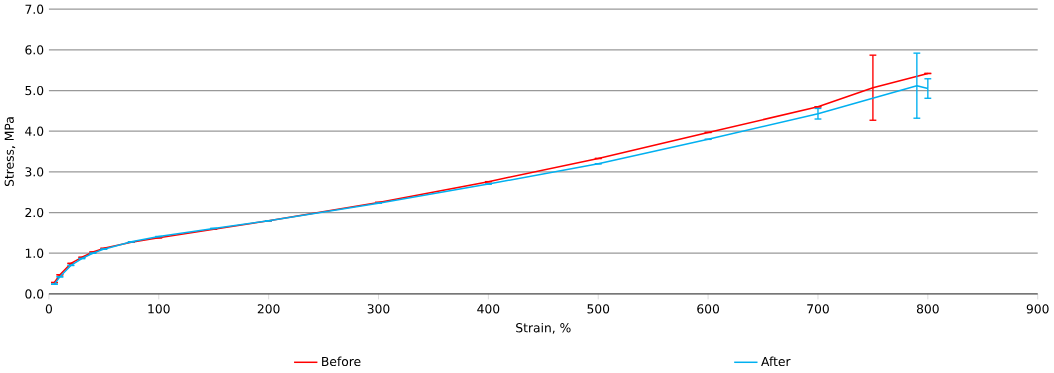 The width and height of the screenshot is (1054, 373). What do you see at coordinates (49, 308) in the screenshot?
I see `x-tick-label: 0` at bounding box center [49, 308].